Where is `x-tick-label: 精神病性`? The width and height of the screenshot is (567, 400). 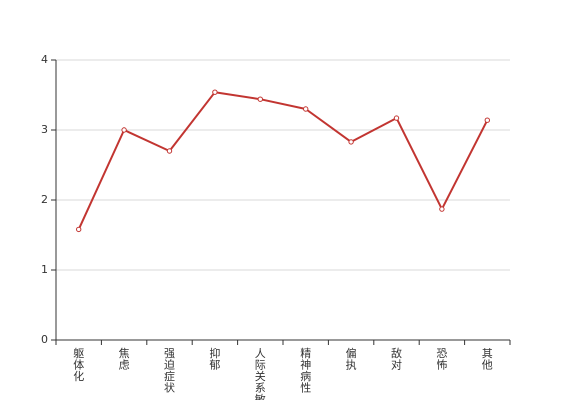 x-tick-label: 精神病性 is located at coordinates (305, 371).